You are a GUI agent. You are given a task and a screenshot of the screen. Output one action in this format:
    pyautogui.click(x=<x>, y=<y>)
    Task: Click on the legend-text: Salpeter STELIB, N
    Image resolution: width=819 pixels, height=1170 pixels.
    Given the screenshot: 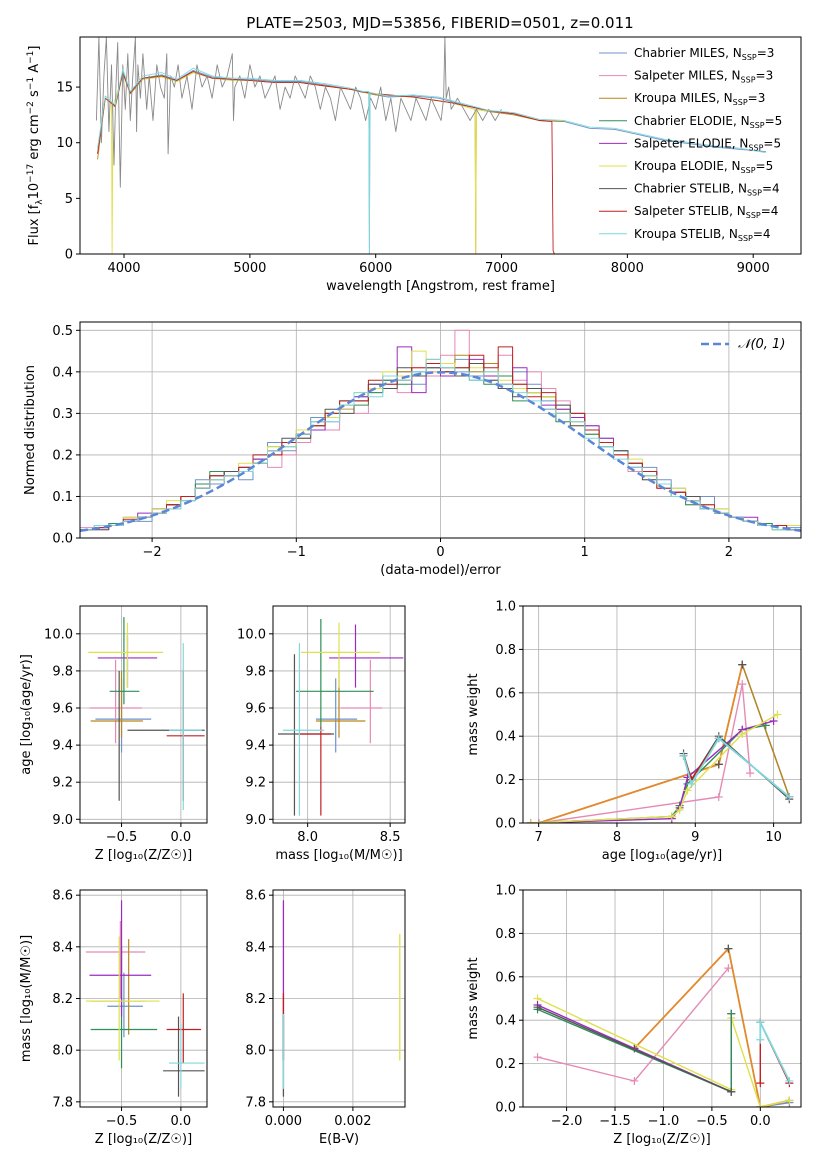 What is the action you would take?
    pyautogui.click(x=690, y=211)
    